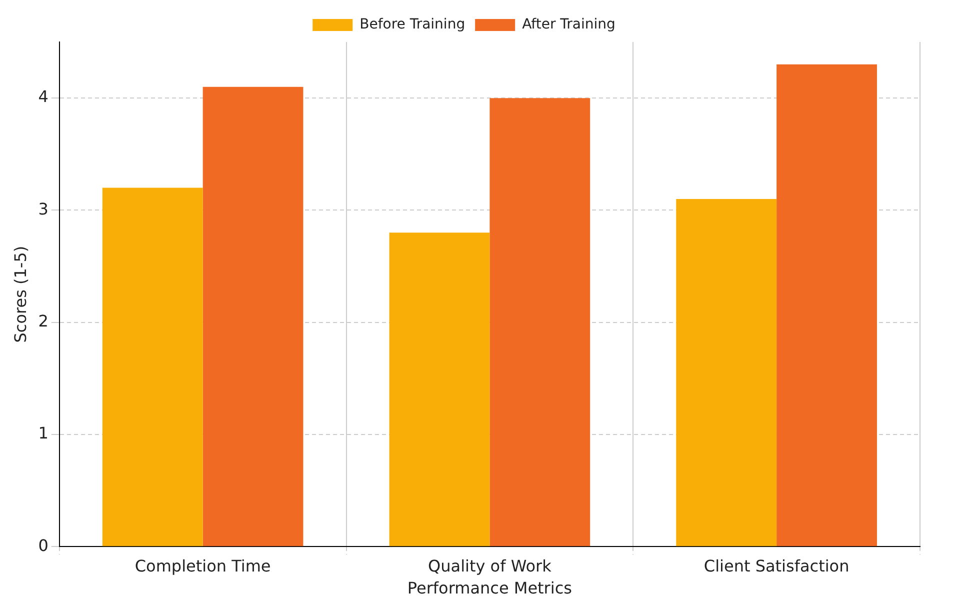 The width and height of the screenshot is (953, 607). Describe the element at coordinates (43, 433) in the screenshot. I see `y-tick-label: 1` at that location.